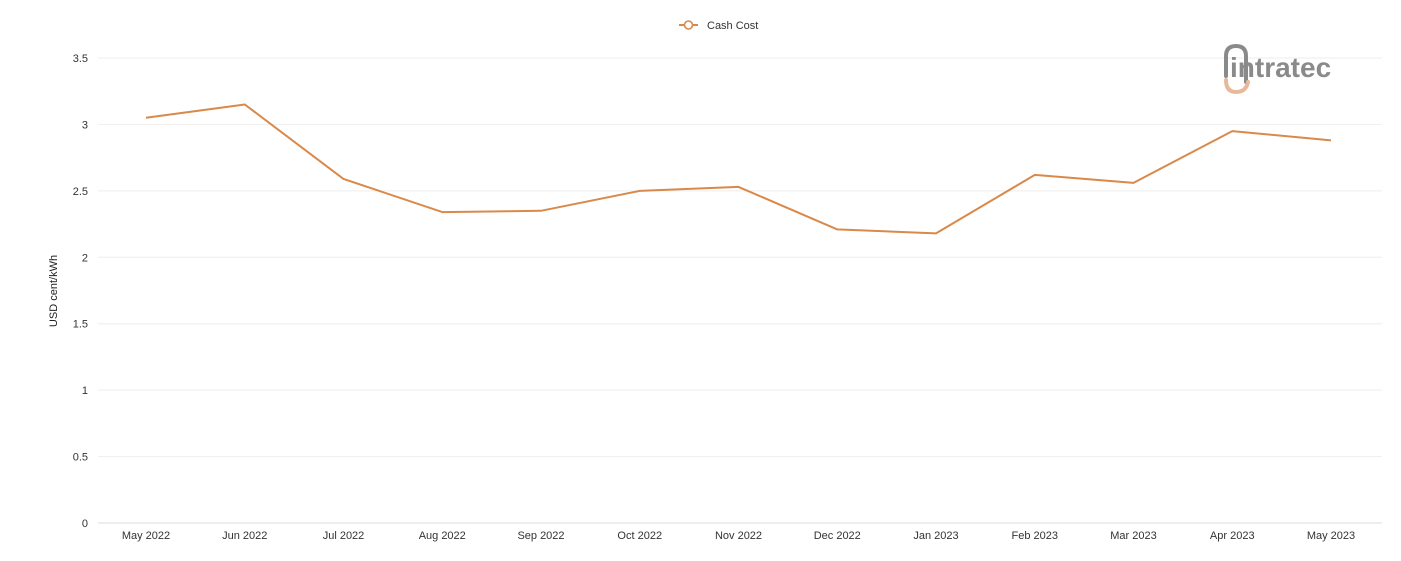 The width and height of the screenshot is (1401, 561). I want to click on x-tick-label: Jul 2022, so click(344, 536).